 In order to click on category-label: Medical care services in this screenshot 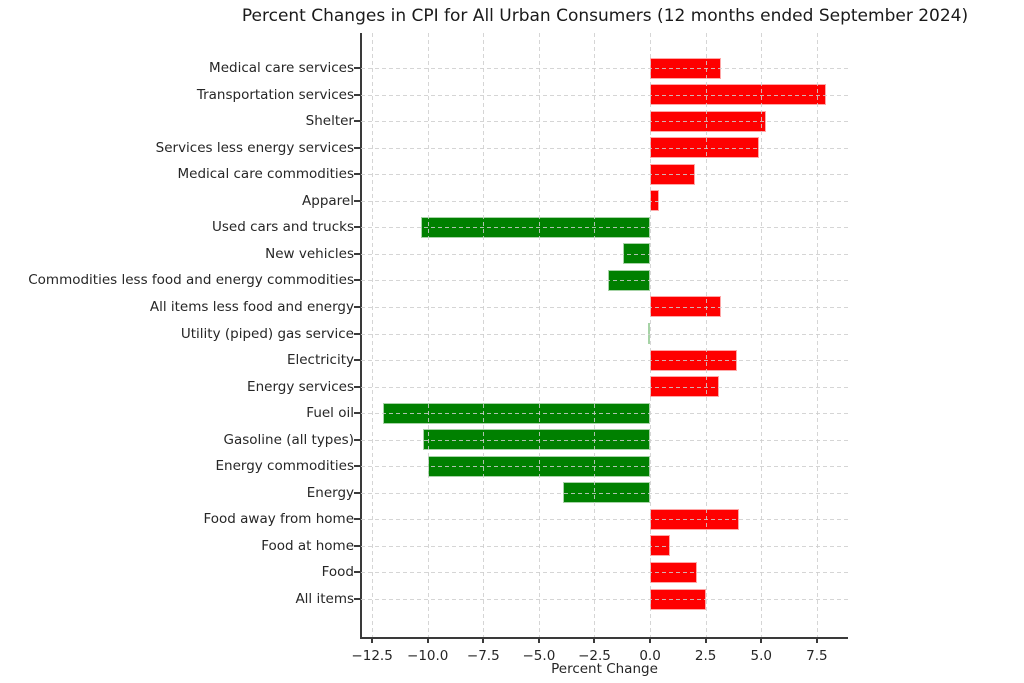, I will do `click(281, 68)`.